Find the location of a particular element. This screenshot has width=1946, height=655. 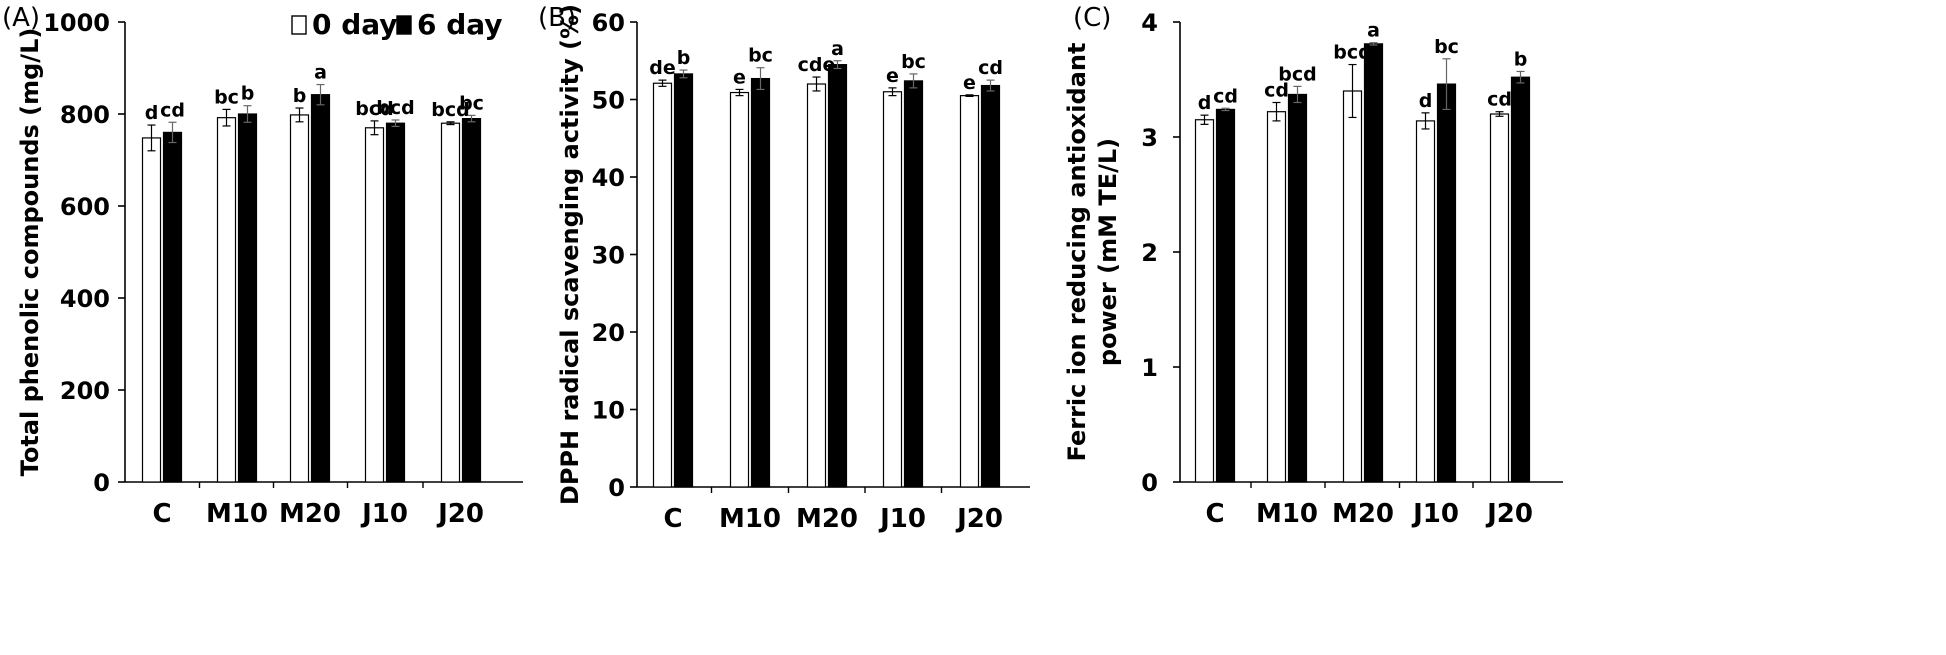

y-tick-label: 600 is located at coordinates (85, 207).